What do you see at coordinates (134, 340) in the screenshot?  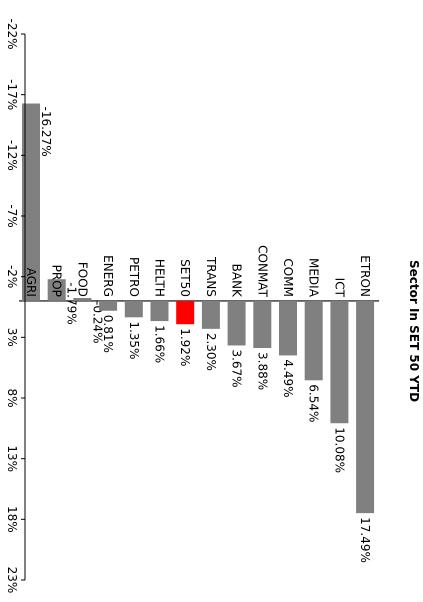 I see `data-label-petro: 1.35%` at bounding box center [134, 340].